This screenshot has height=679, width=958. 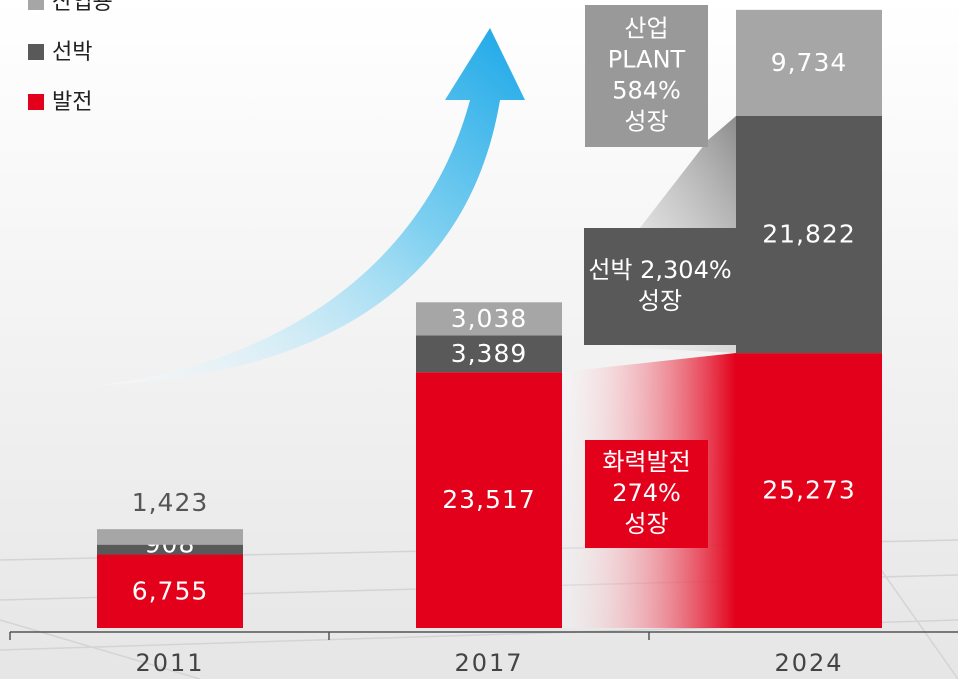 I want to click on annotation-text: 274%, so click(x=646, y=493).